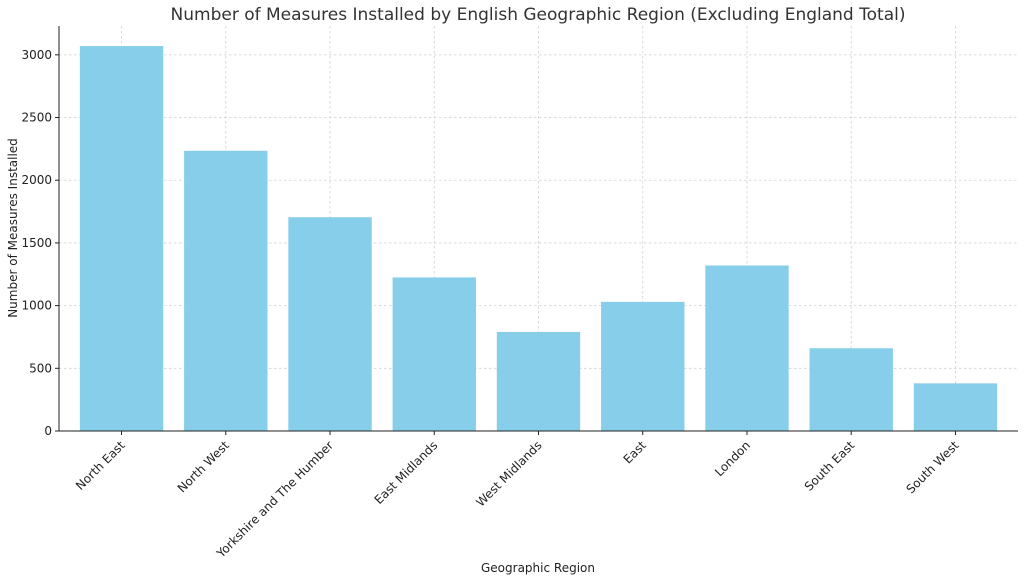  Describe the element at coordinates (13, 228) in the screenshot. I see `y-axis-label: Number of Measures Installed` at that location.